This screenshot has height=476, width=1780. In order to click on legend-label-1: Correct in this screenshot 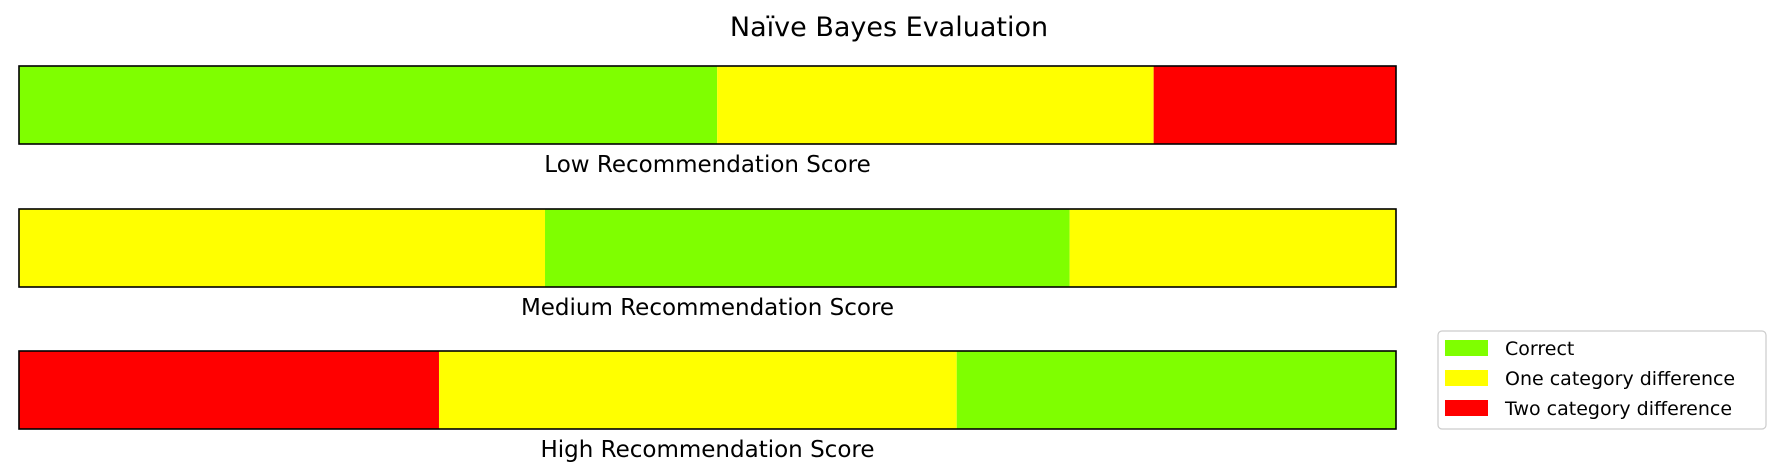, I will do `click(1539, 349)`.